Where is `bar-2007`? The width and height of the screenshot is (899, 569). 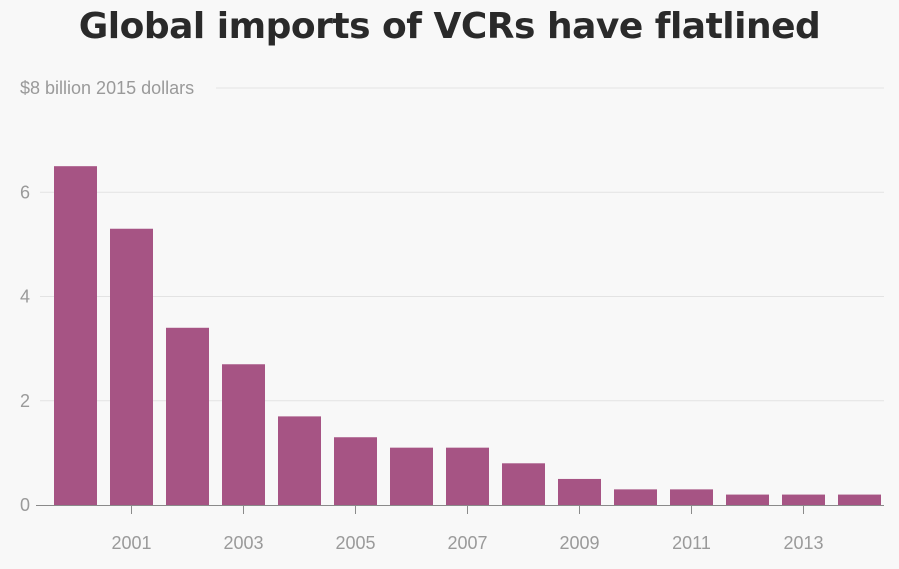
bar-2007 is located at coordinates (467, 476).